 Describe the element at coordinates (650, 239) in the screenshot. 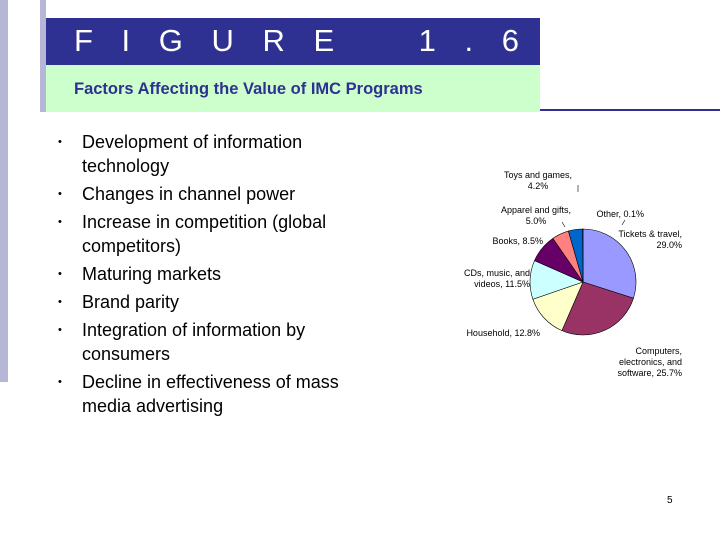

I see `slice-label: Tickets & travel, 29.0%` at that location.